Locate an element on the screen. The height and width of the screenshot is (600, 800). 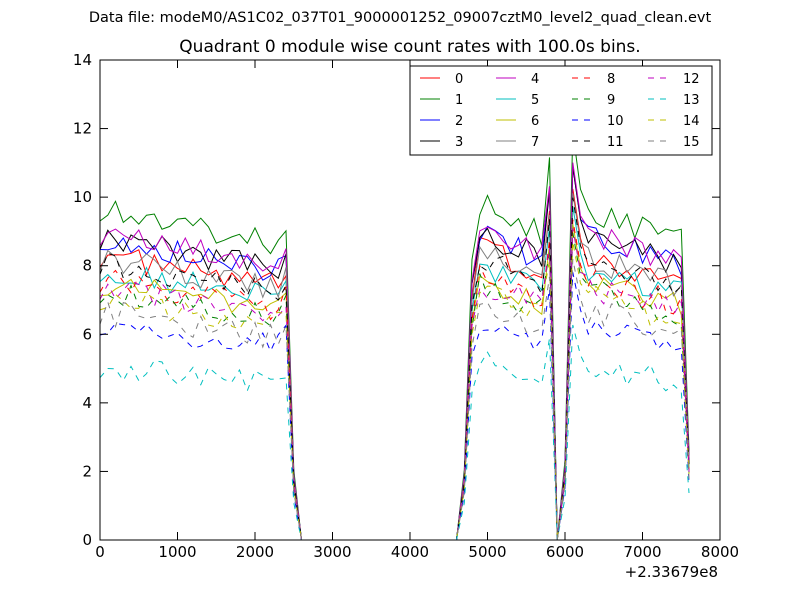
legend-label-10: 10 is located at coordinates (615, 121).